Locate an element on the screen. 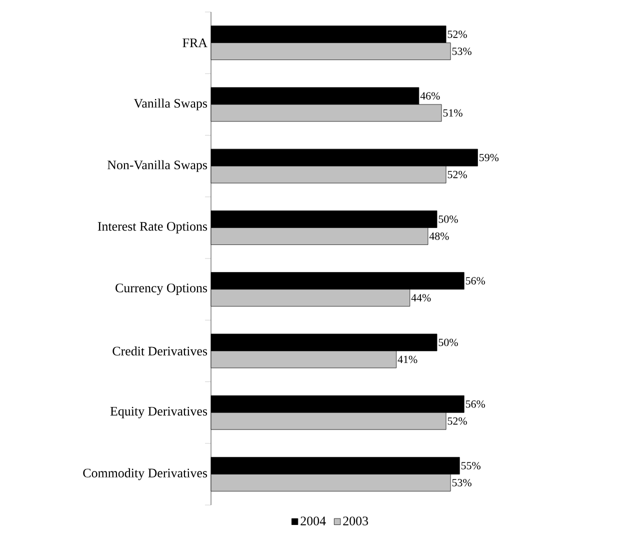 The image size is (634, 538). data-label: 48% is located at coordinates (439, 236).